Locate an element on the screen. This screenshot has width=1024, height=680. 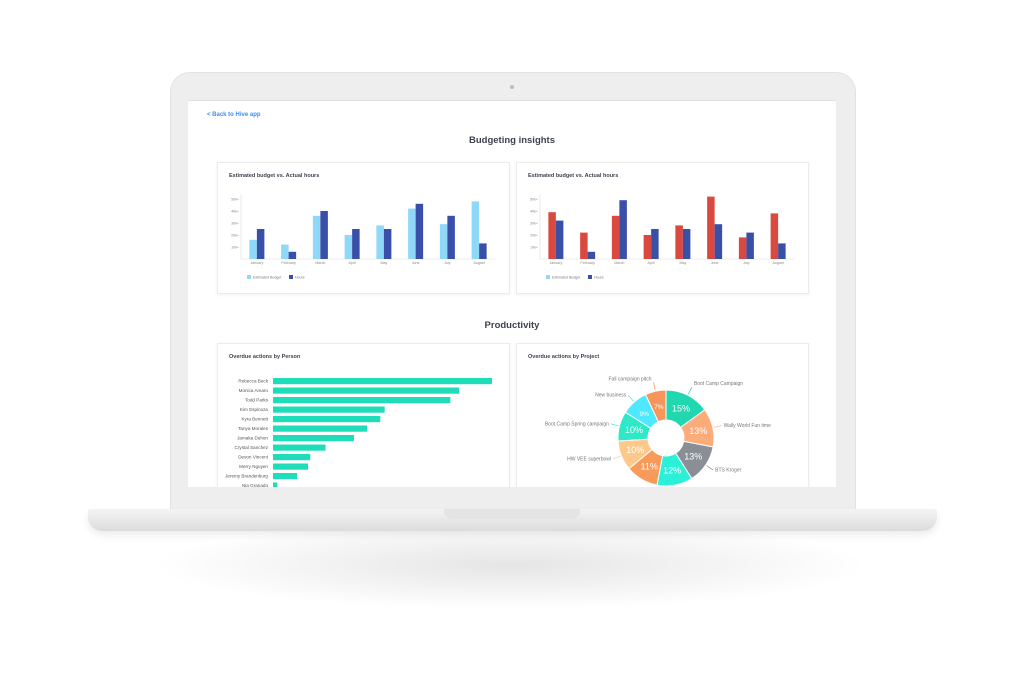
donut-slice is located at coordinates (655, 406).